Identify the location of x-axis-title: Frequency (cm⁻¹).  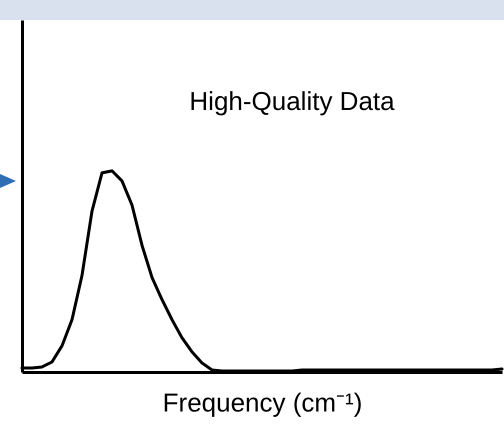
(262, 403).